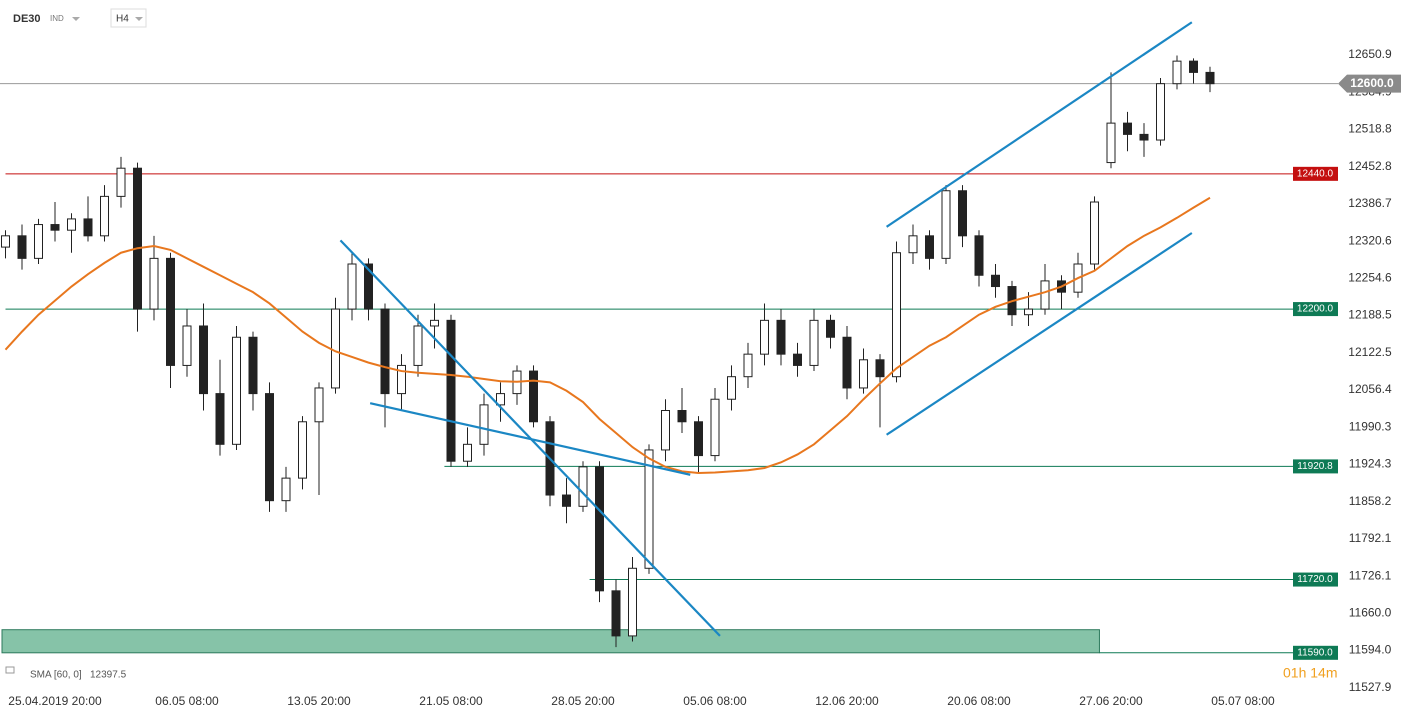 This screenshot has height=724, width=1409. Describe the element at coordinates (1315, 173) in the screenshot. I see `level-label: 12440.0` at that location.